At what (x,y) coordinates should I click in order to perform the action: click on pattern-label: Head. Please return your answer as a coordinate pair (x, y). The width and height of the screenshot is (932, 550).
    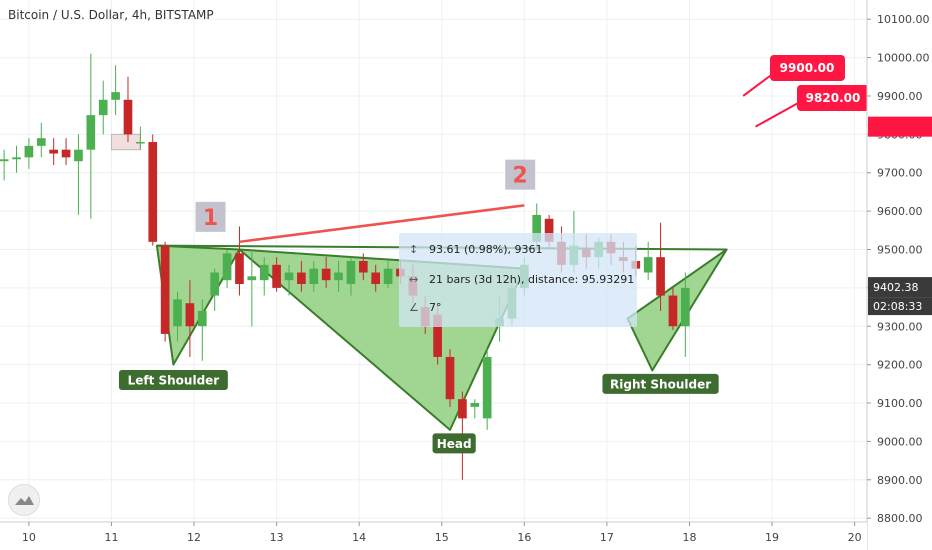
    Looking at the image, I should click on (454, 444).